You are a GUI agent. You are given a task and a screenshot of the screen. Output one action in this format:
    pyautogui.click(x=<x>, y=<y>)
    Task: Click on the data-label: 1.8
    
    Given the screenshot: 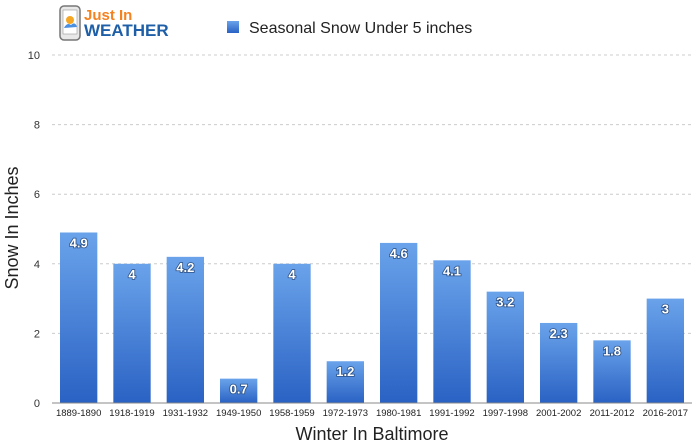 What is the action you would take?
    pyautogui.click(x=612, y=350)
    